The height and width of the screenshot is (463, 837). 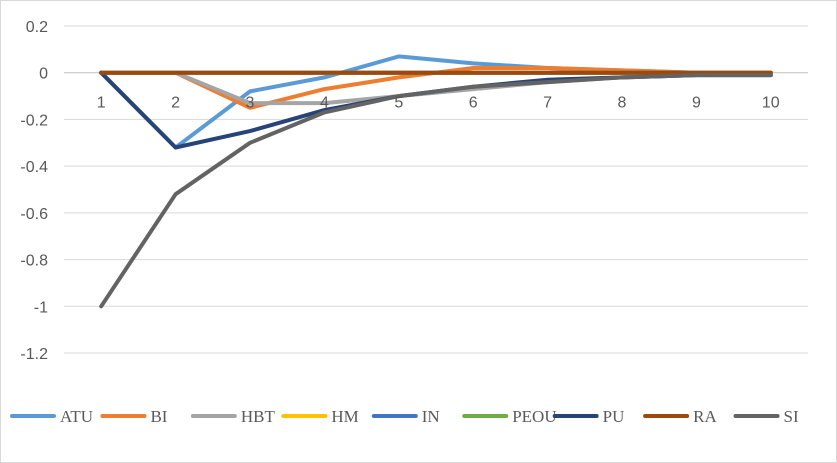 I want to click on legend-item-ra: RA, so click(x=680, y=416).